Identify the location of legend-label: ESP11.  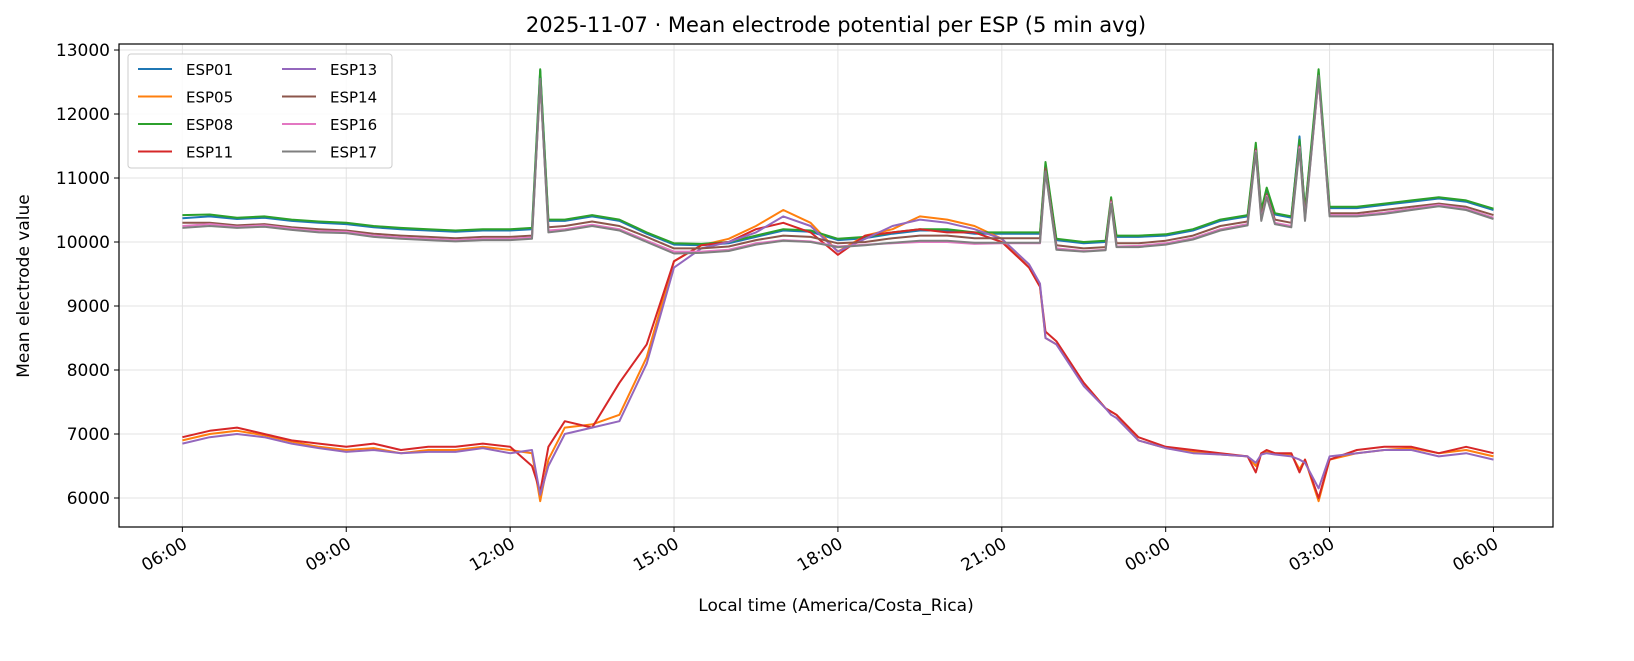
(209, 153).